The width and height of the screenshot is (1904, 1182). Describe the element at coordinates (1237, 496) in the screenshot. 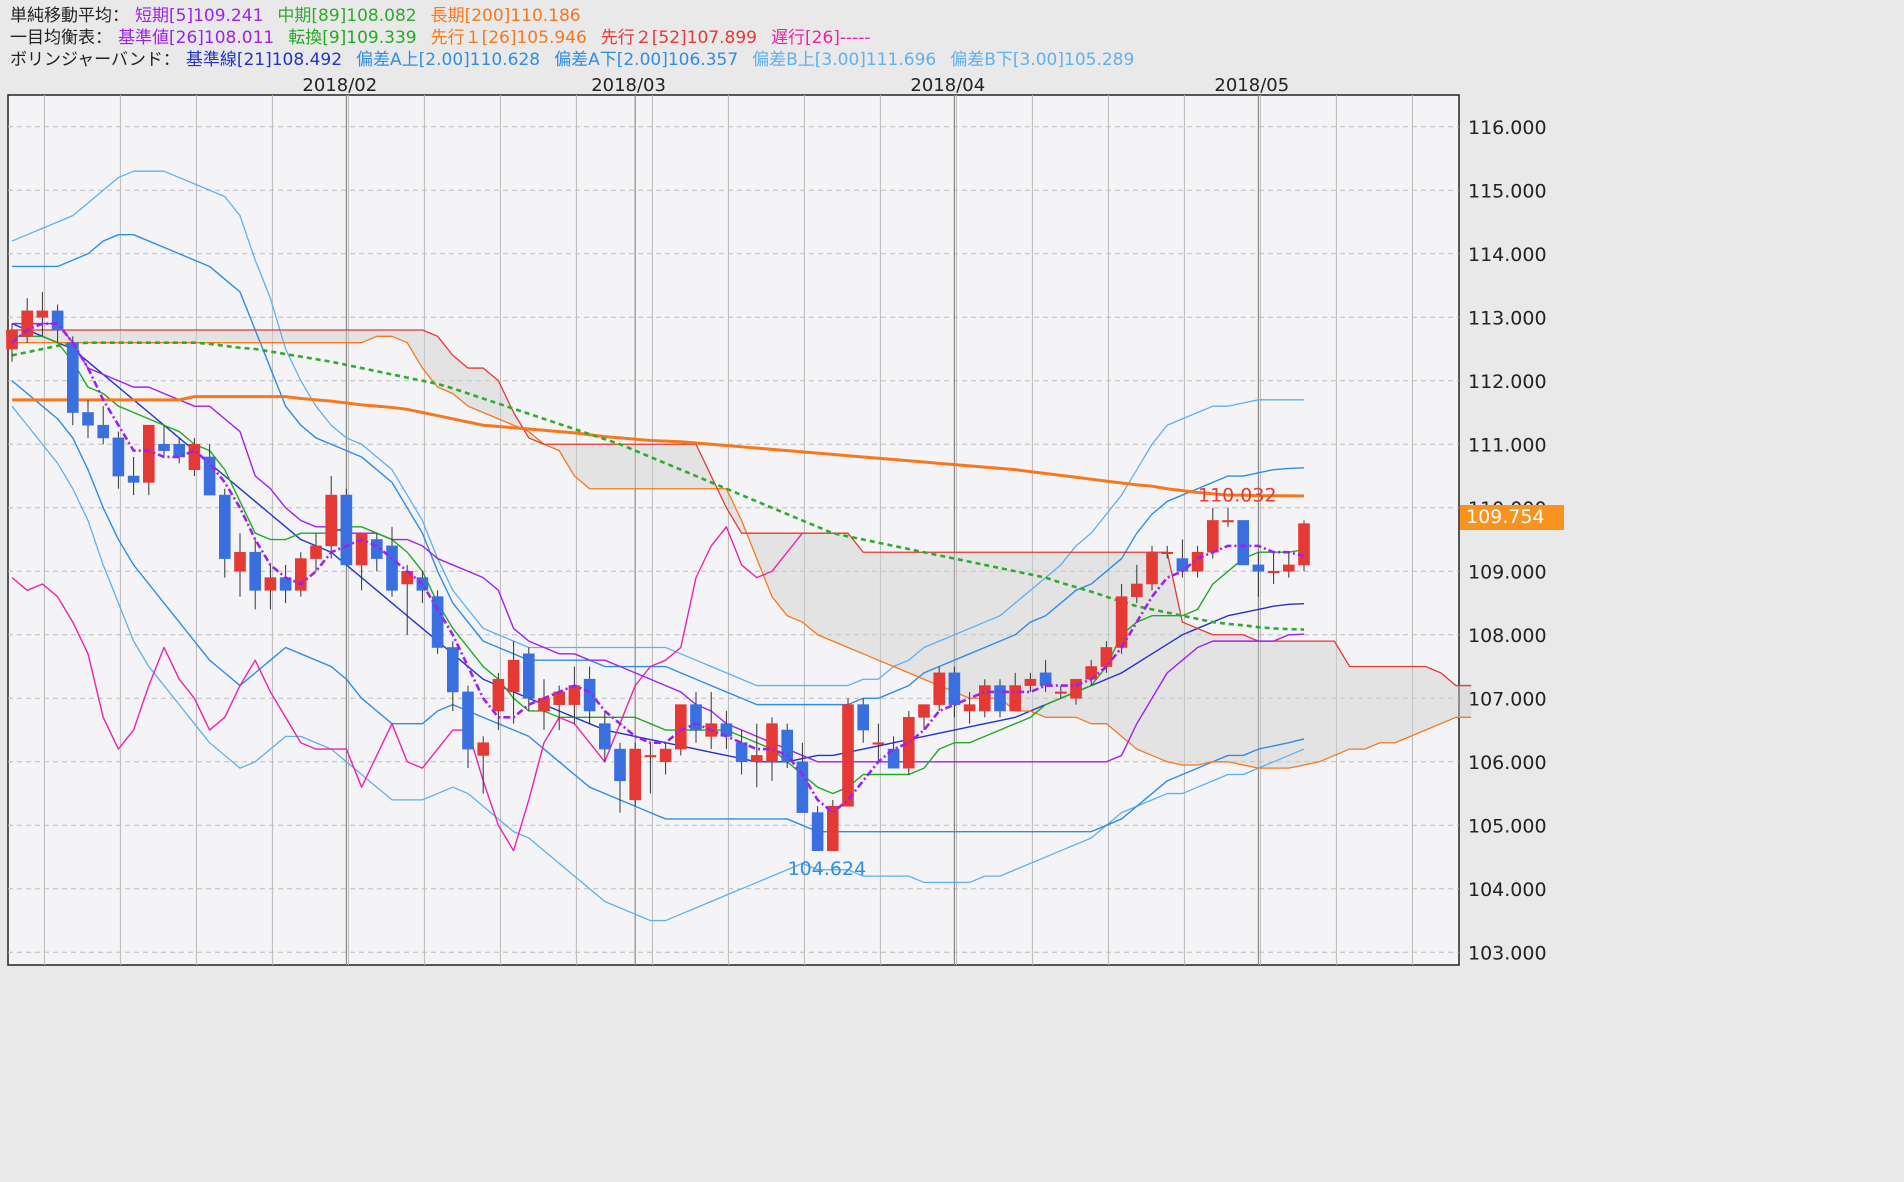

I see `price-annotation: 110.032` at that location.